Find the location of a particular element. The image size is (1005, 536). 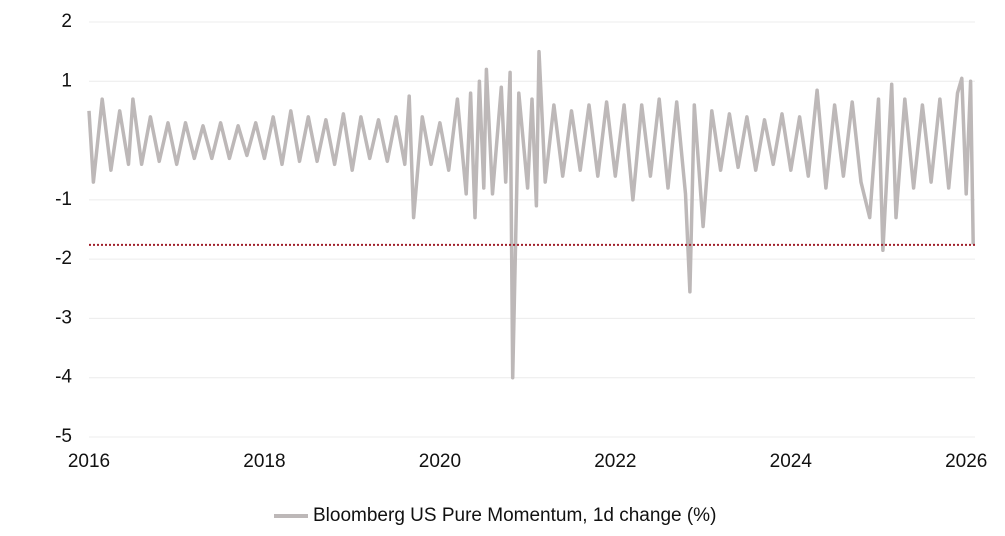

y-tick-label: -2 is located at coordinates (63, 258).